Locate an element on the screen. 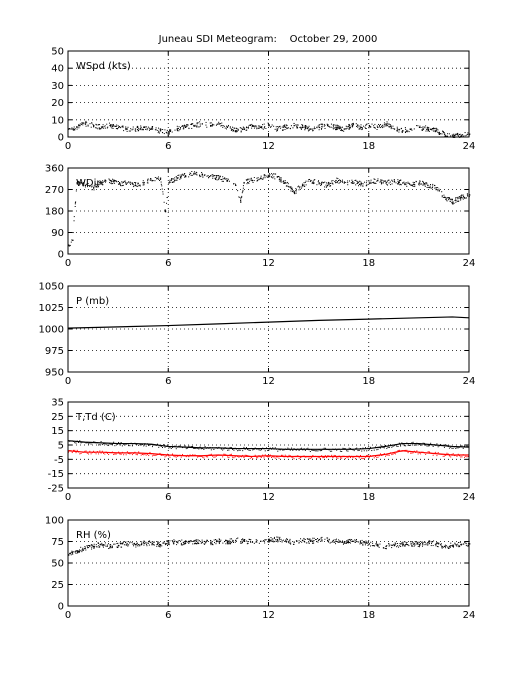  figure-title: Juneau SDI Meteogram: October 29, 2000 is located at coordinates (268, 39).